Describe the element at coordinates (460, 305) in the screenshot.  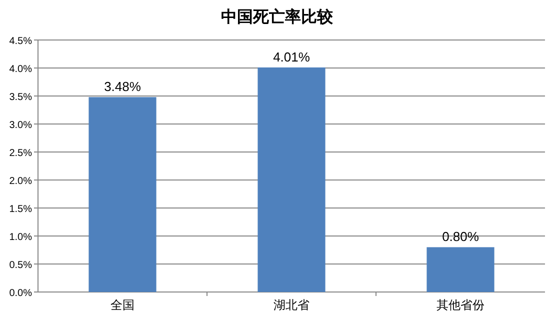
I see `x-tick-label: 其他省份` at that location.